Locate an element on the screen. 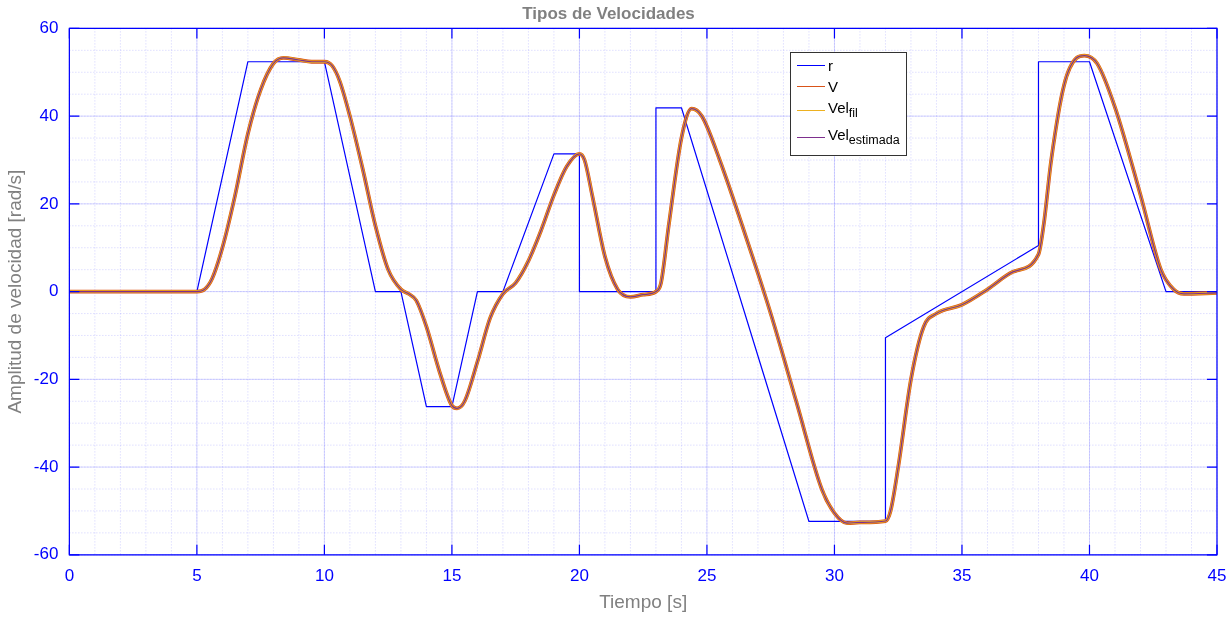 The height and width of the screenshot is (618, 1231). x-tick-label: 40 is located at coordinates (1089, 575).